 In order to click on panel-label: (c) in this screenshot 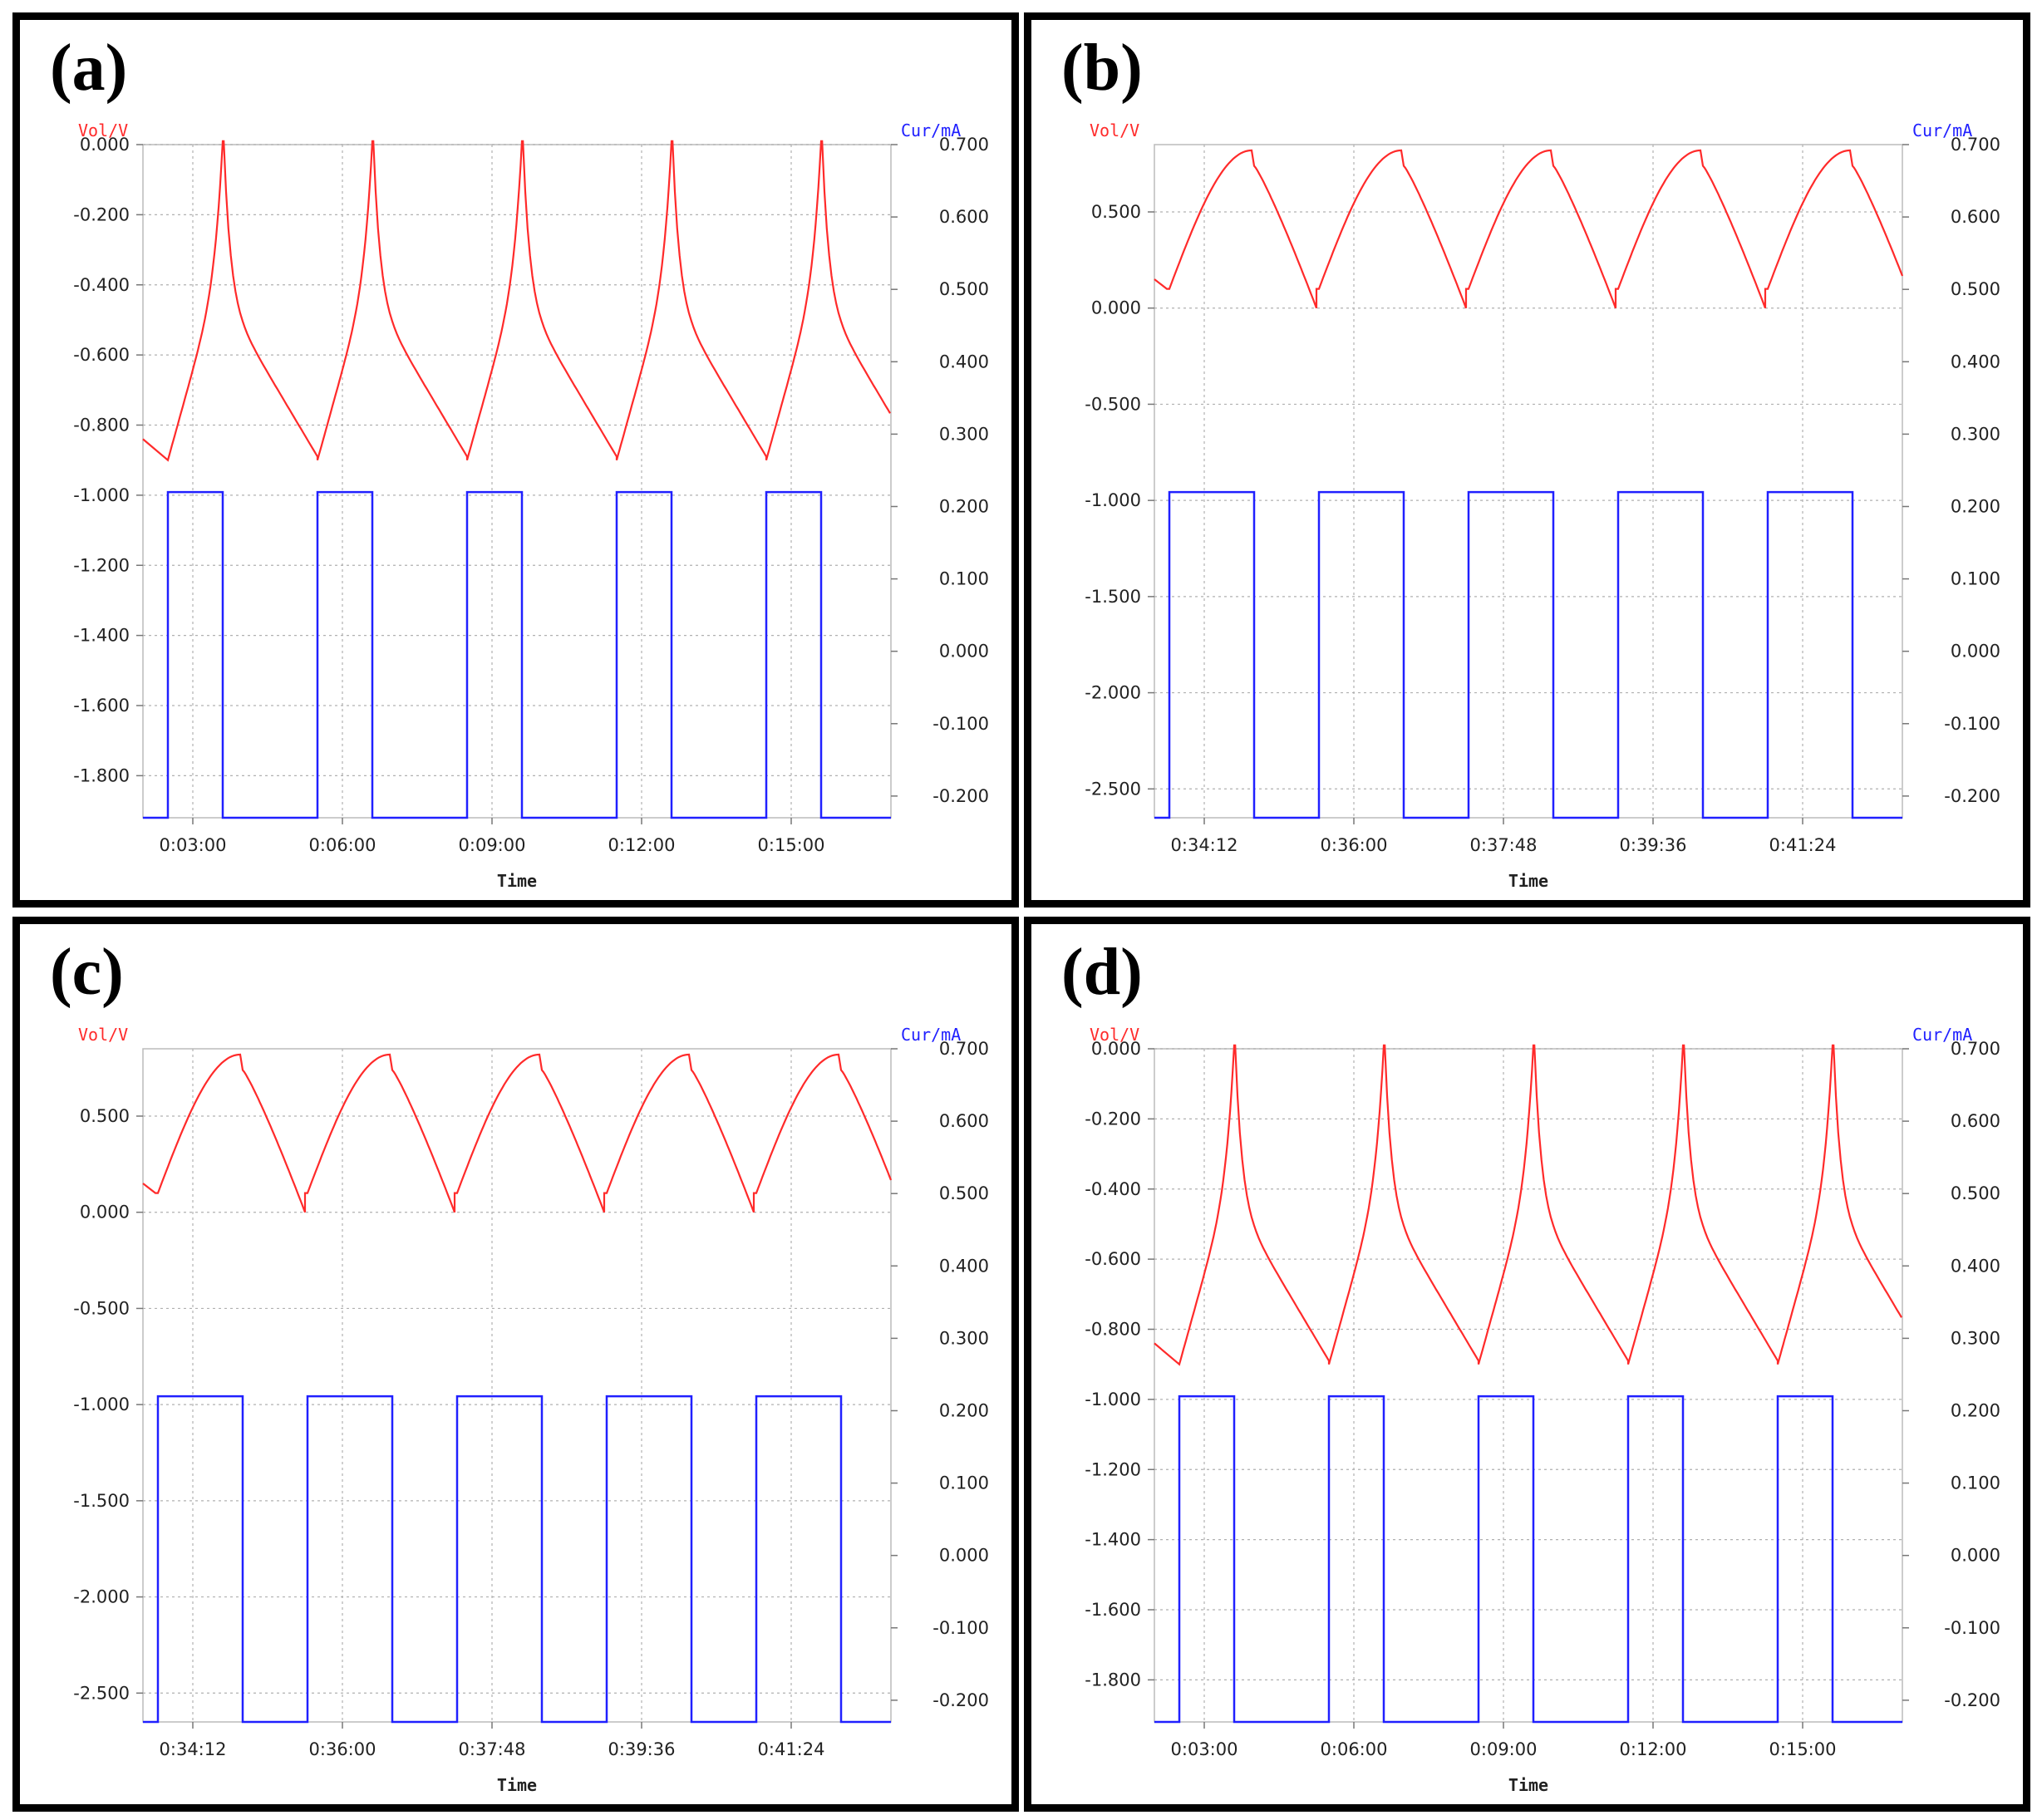, I will do `click(87, 972)`.